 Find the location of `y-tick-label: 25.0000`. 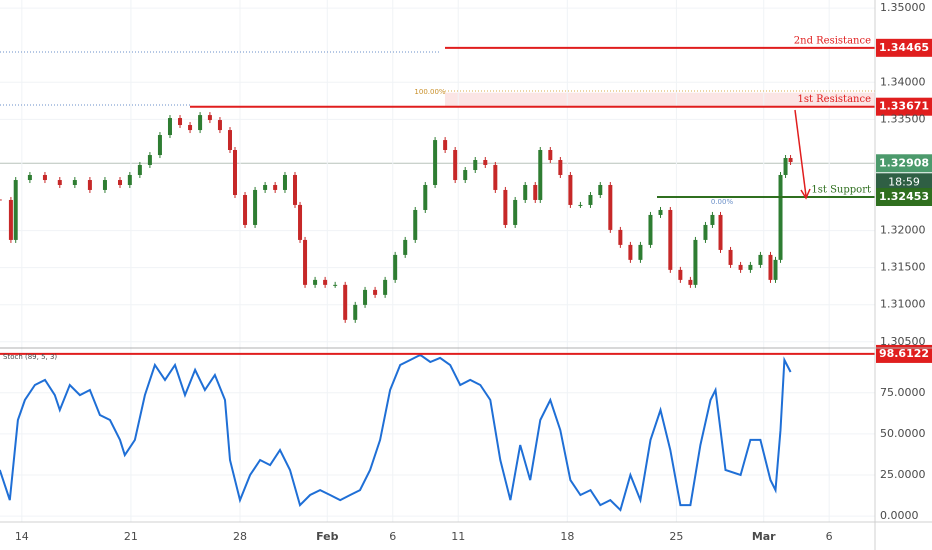

y-tick-label: 25.0000 is located at coordinates (903, 474).